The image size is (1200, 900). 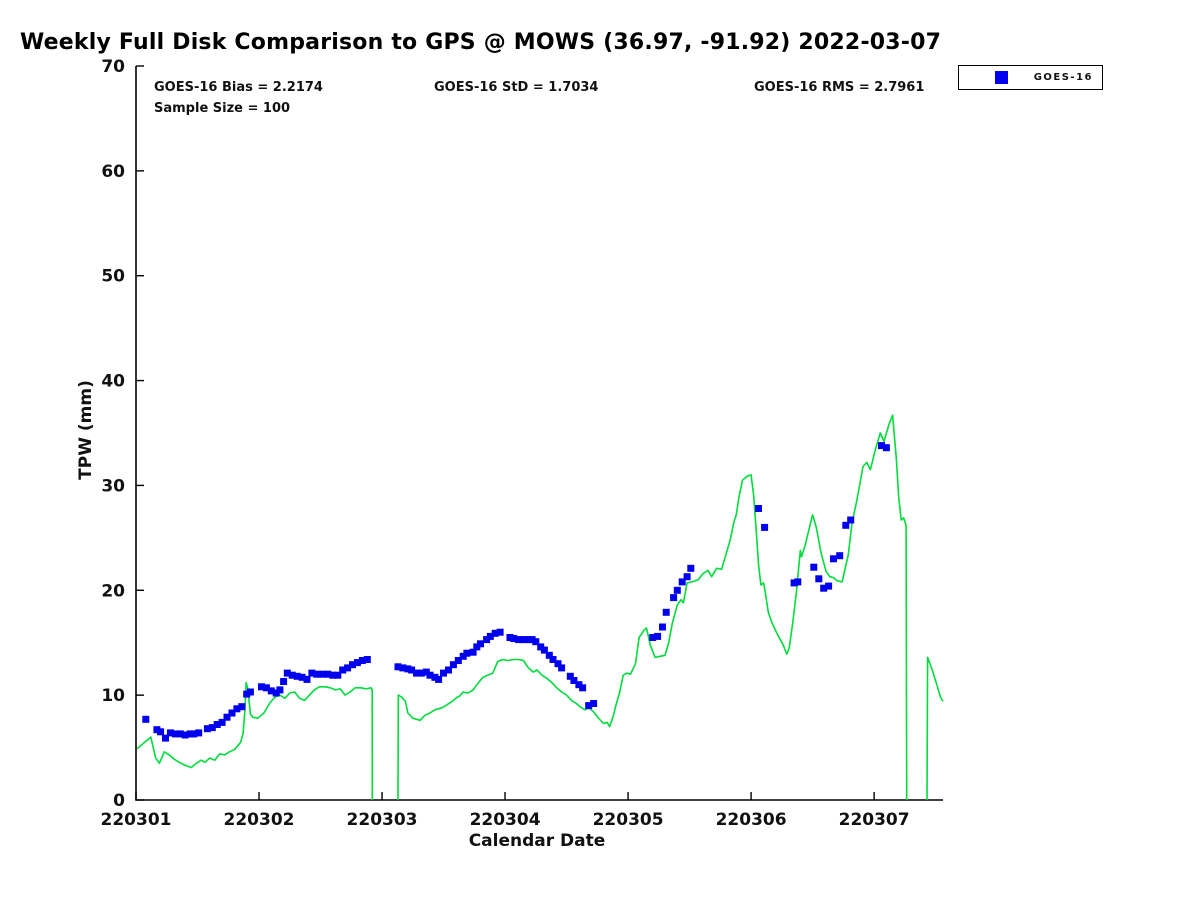 I want to click on x-tick-label: 220305, so click(x=628, y=820).